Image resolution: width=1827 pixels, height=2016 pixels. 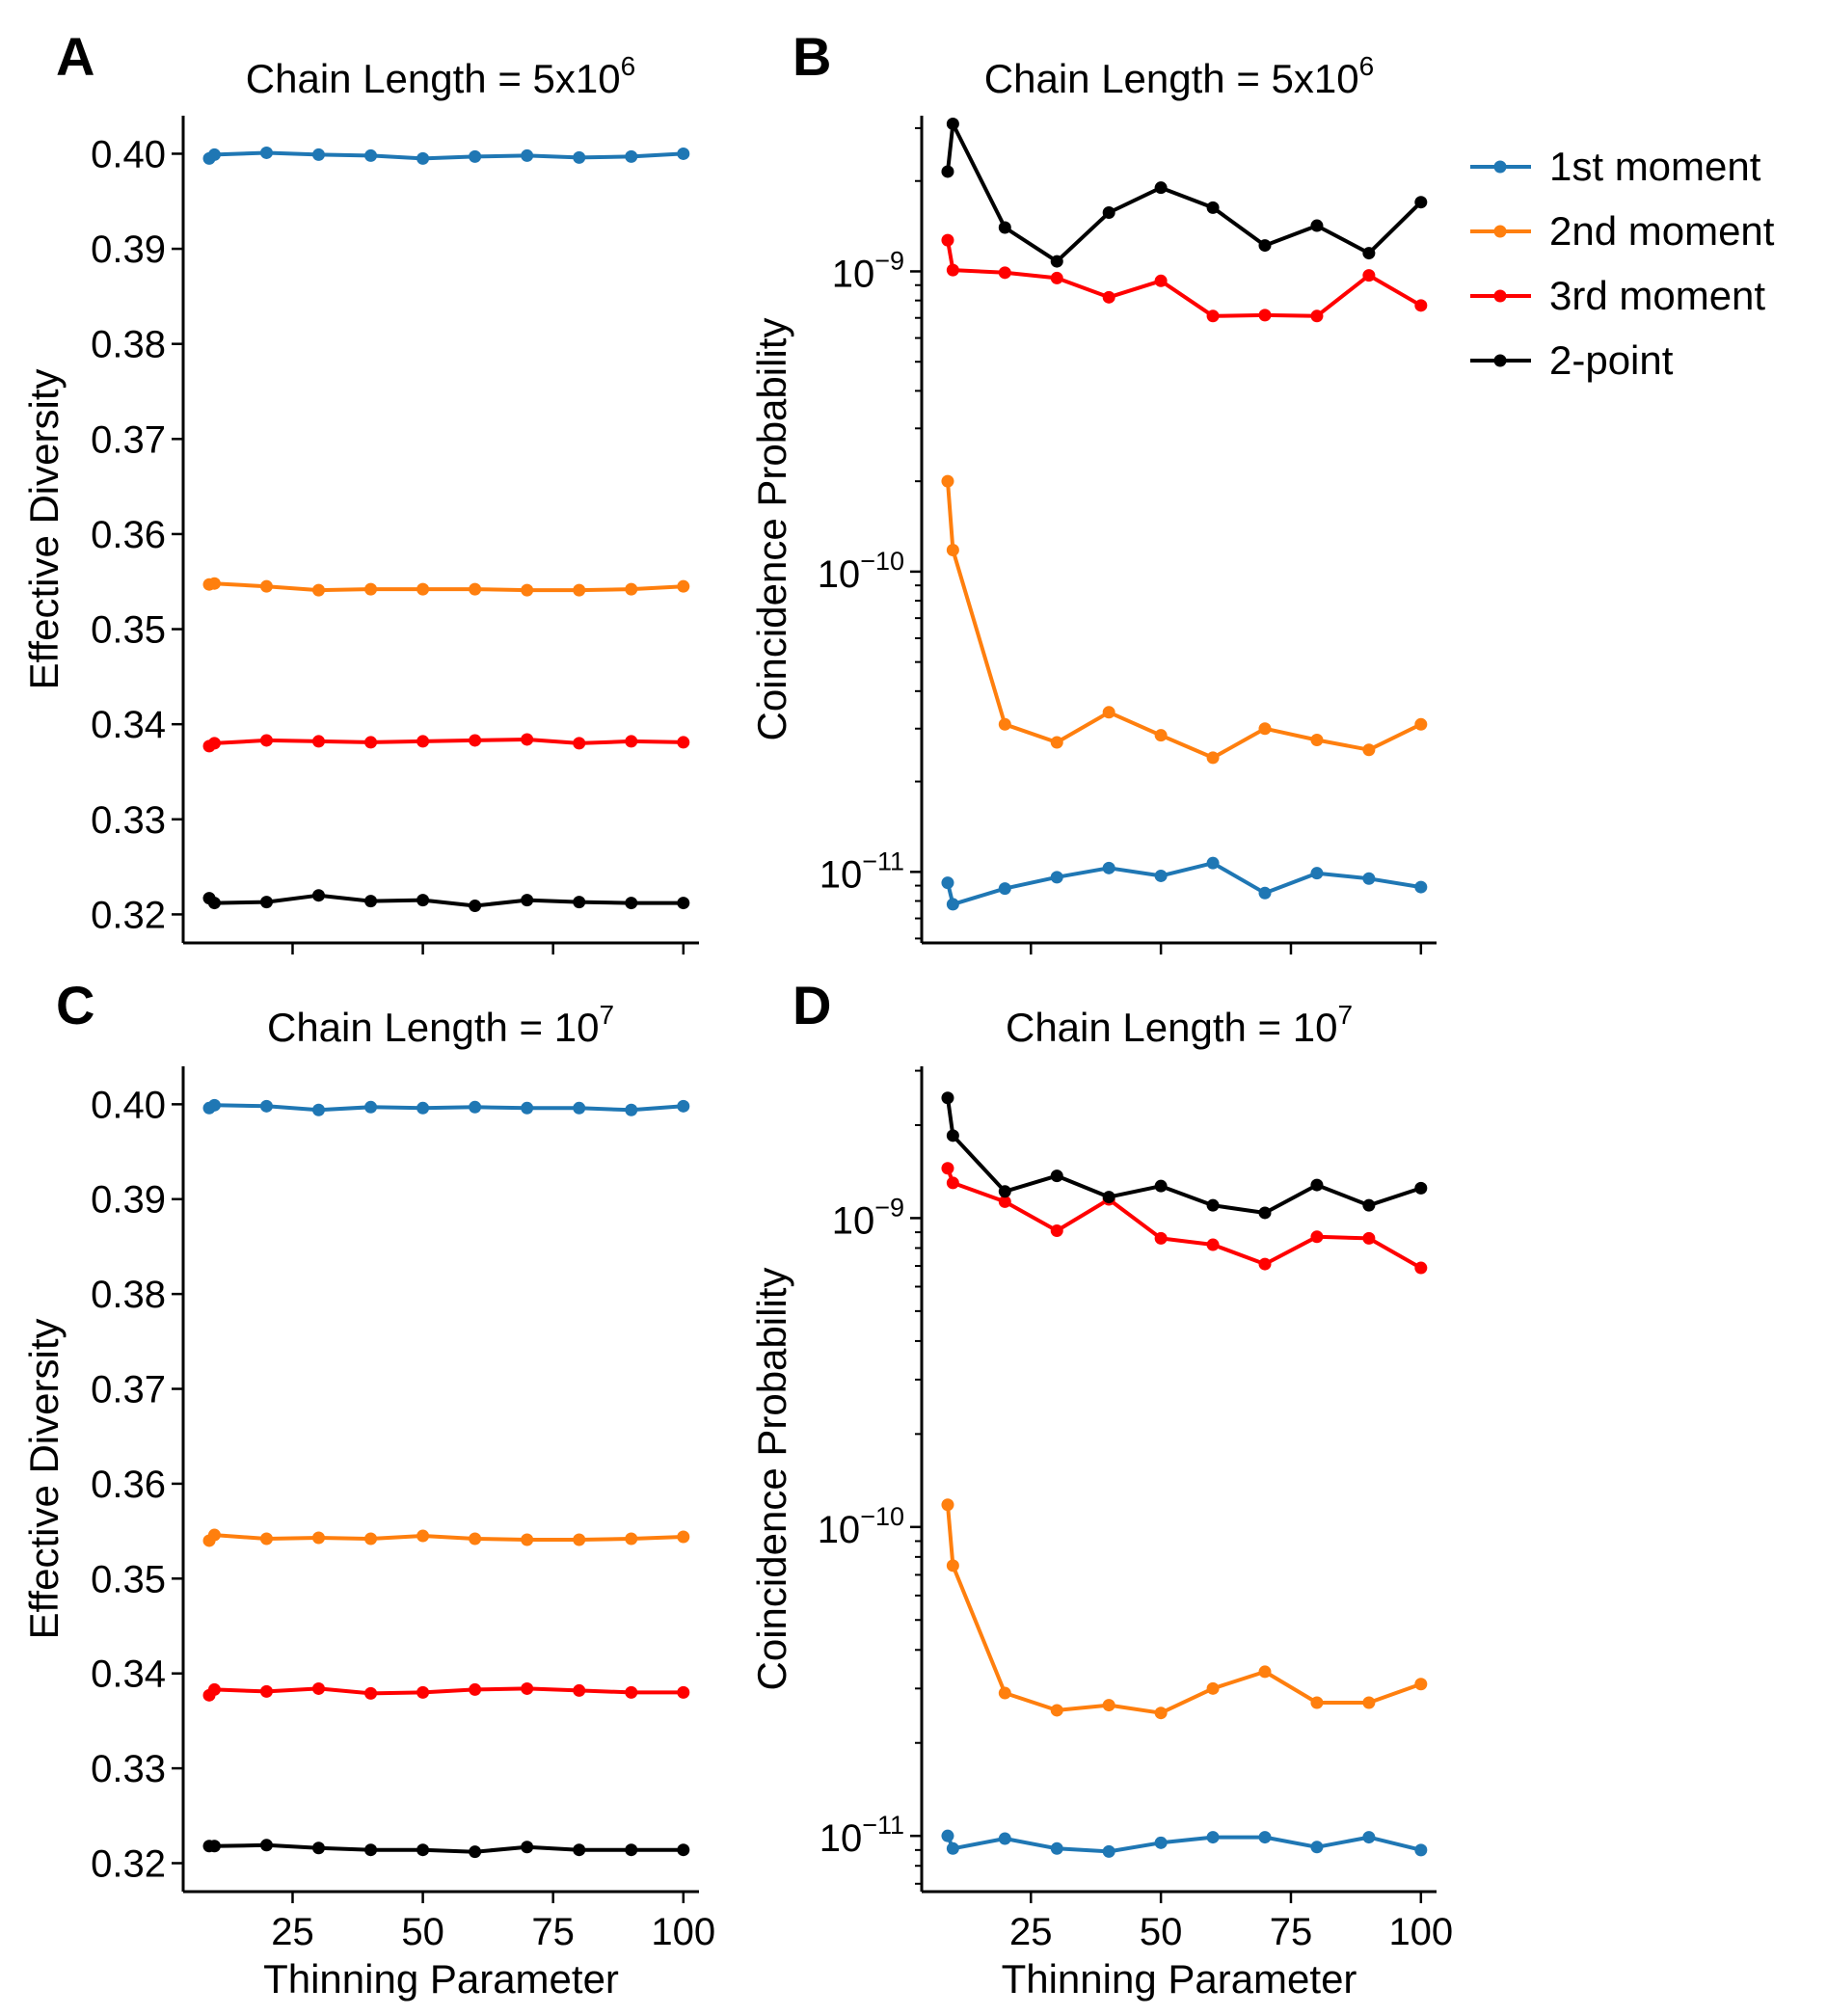 What do you see at coordinates (1622, 263) in the screenshot?
I see `legend: 1st moment 2nd moment 3rd moment 2-point` at bounding box center [1622, 263].